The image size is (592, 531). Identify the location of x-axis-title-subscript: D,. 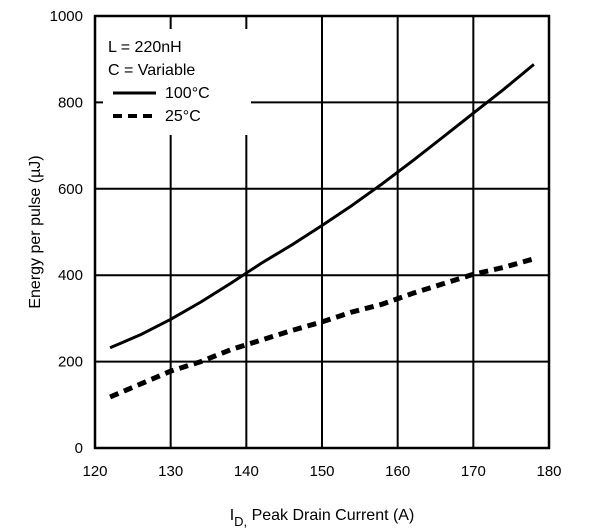
(240, 521).